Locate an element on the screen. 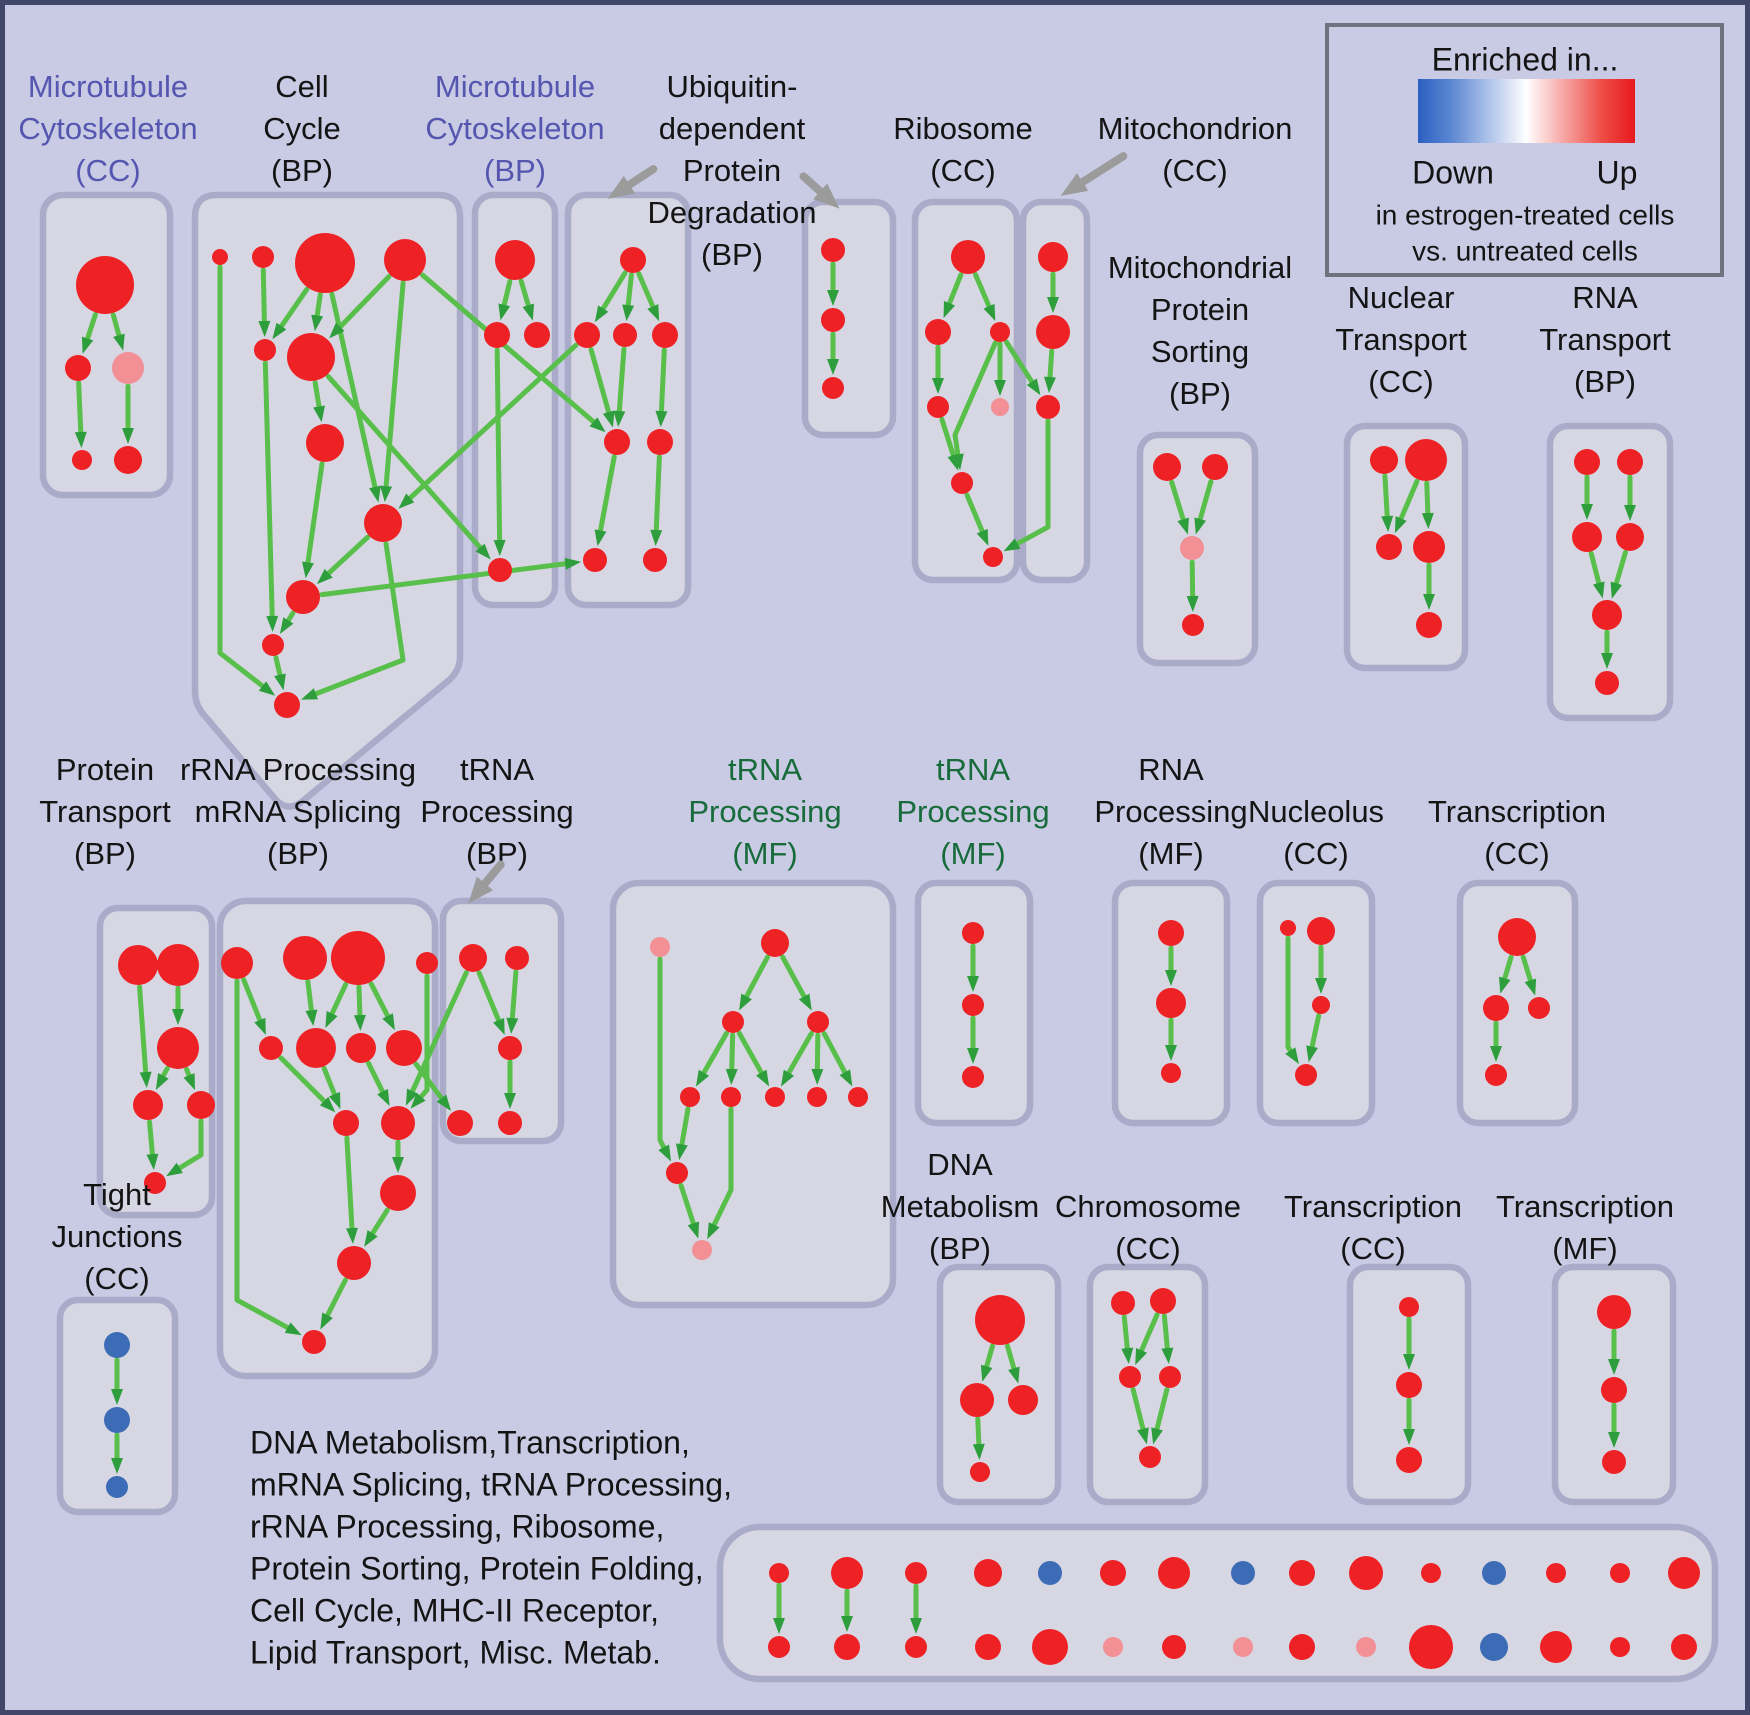 This screenshot has width=1750, height=1715. cluster-label-microtubule-cytoskeleton-cc: Microtubule is located at coordinates (108, 86).